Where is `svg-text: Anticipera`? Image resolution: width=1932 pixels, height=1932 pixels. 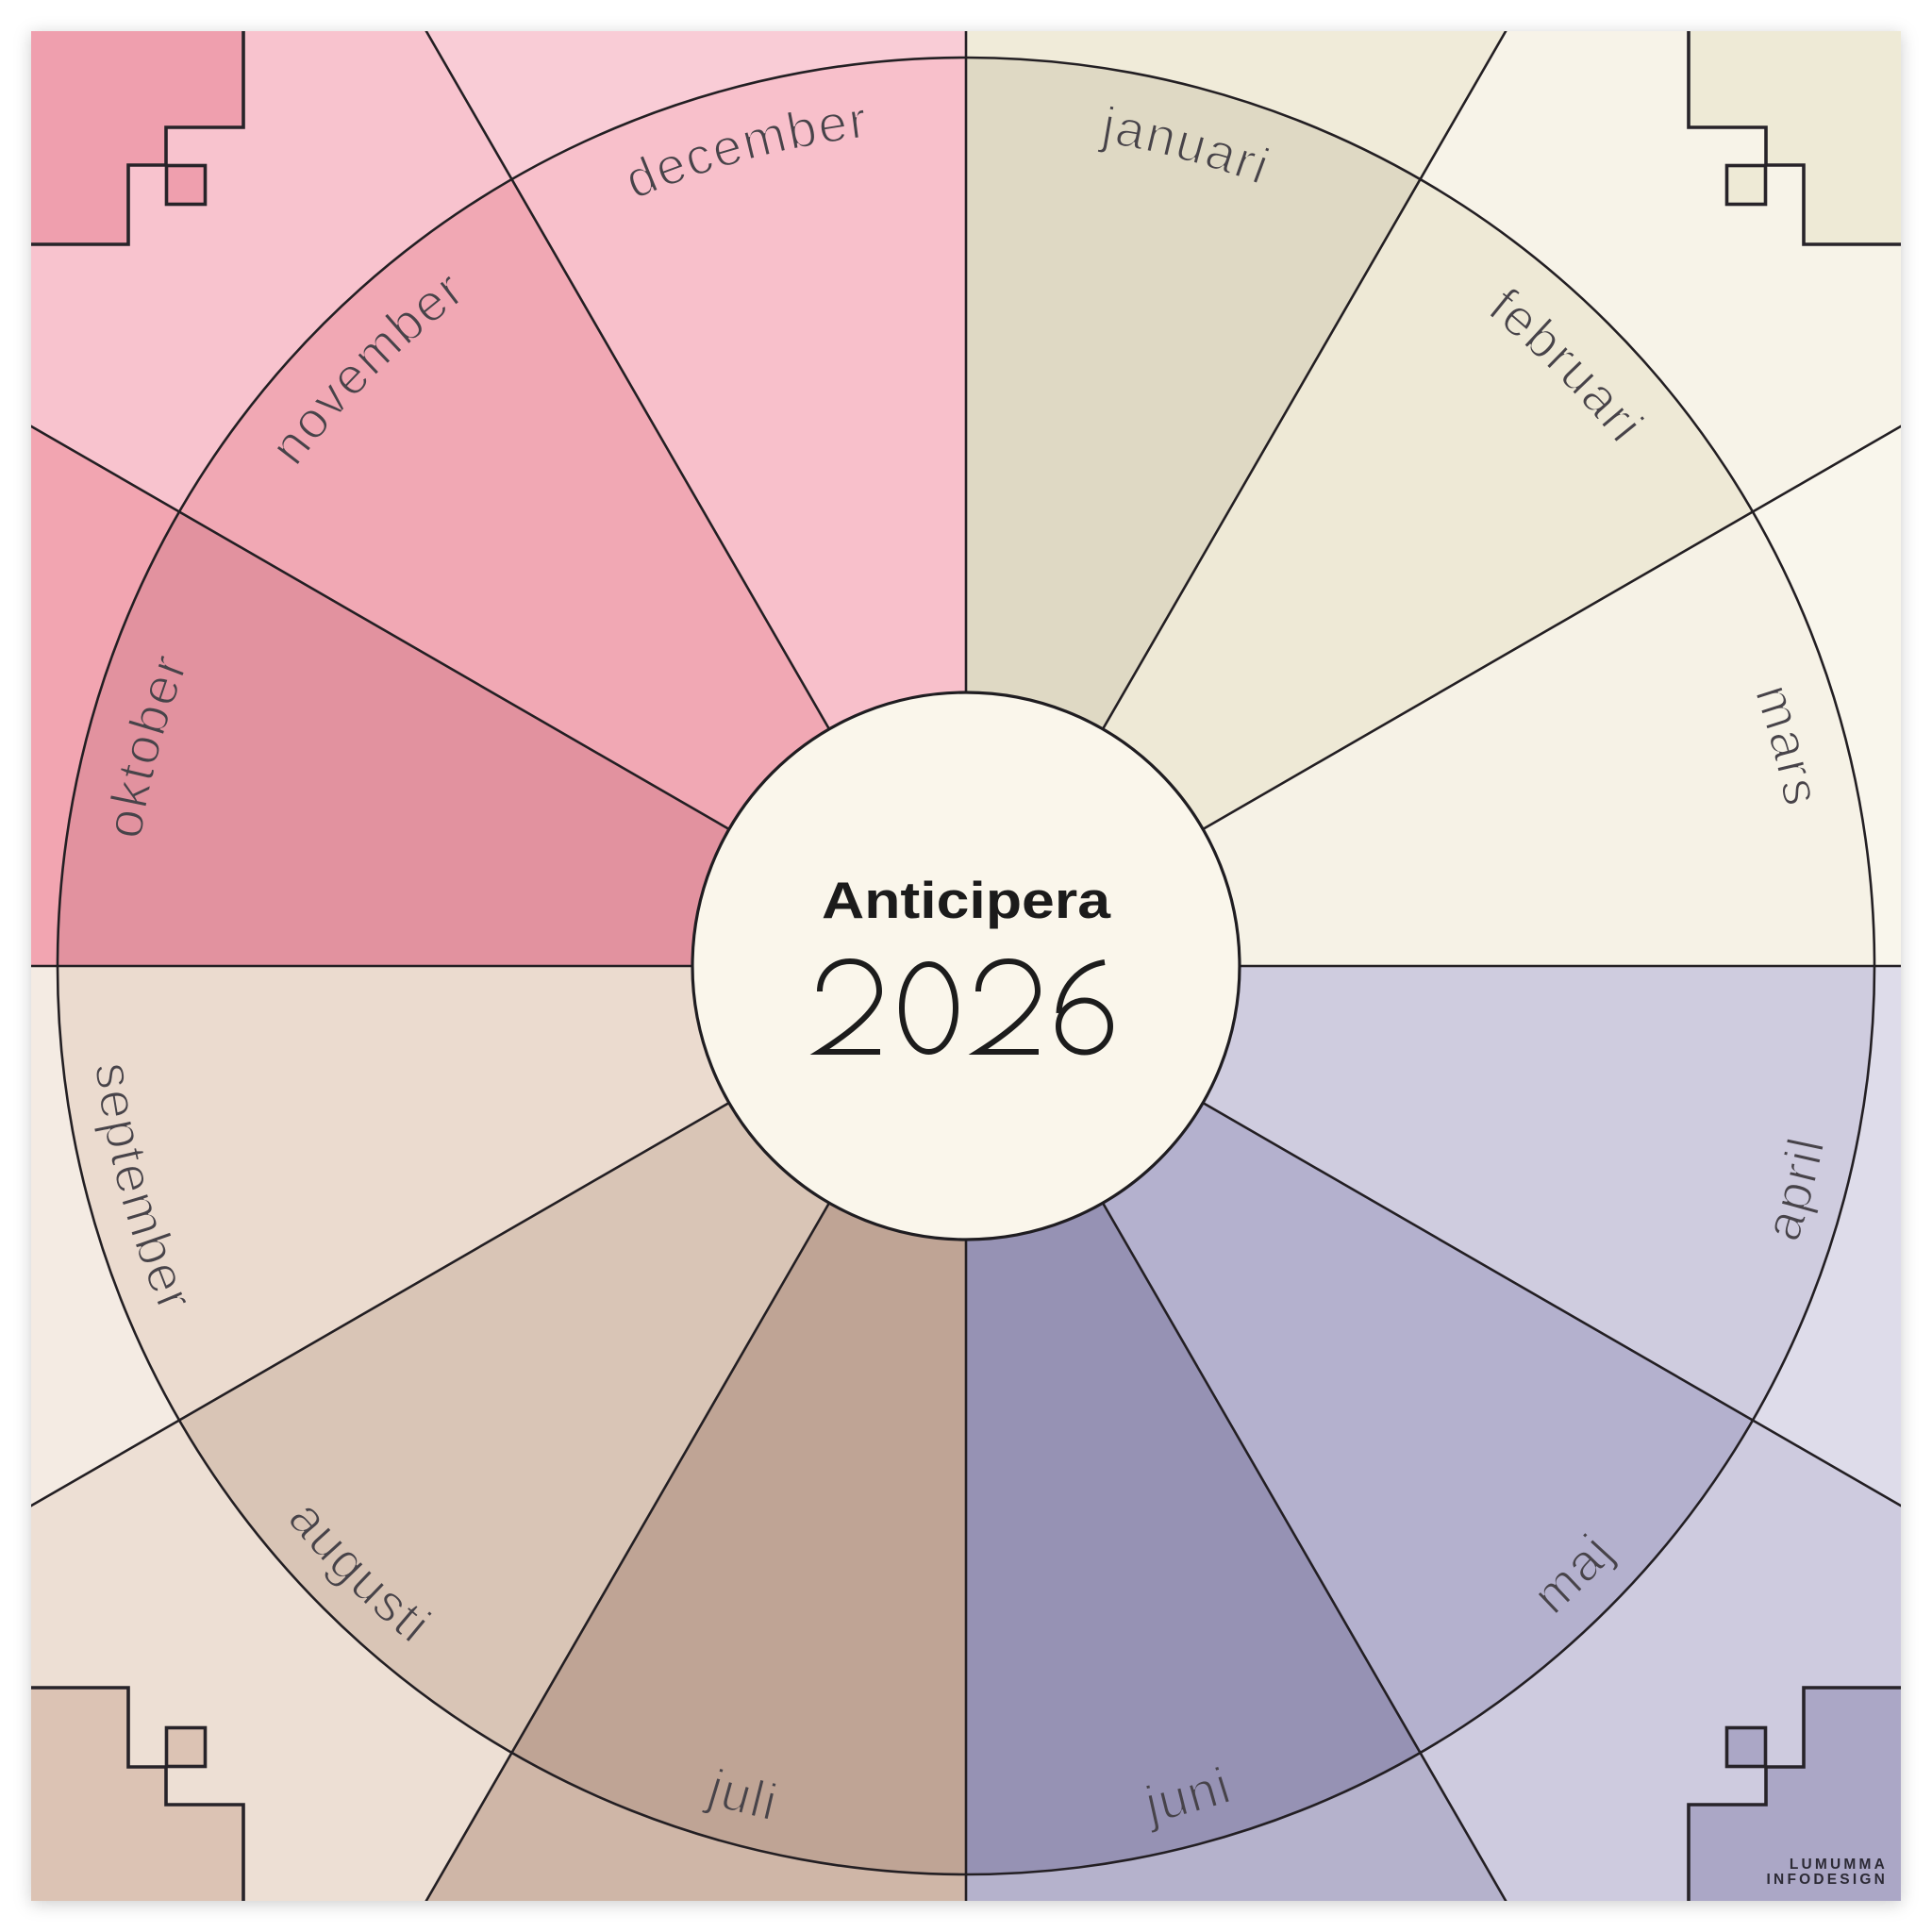 svg-text: Anticipera is located at coordinates (967, 900).